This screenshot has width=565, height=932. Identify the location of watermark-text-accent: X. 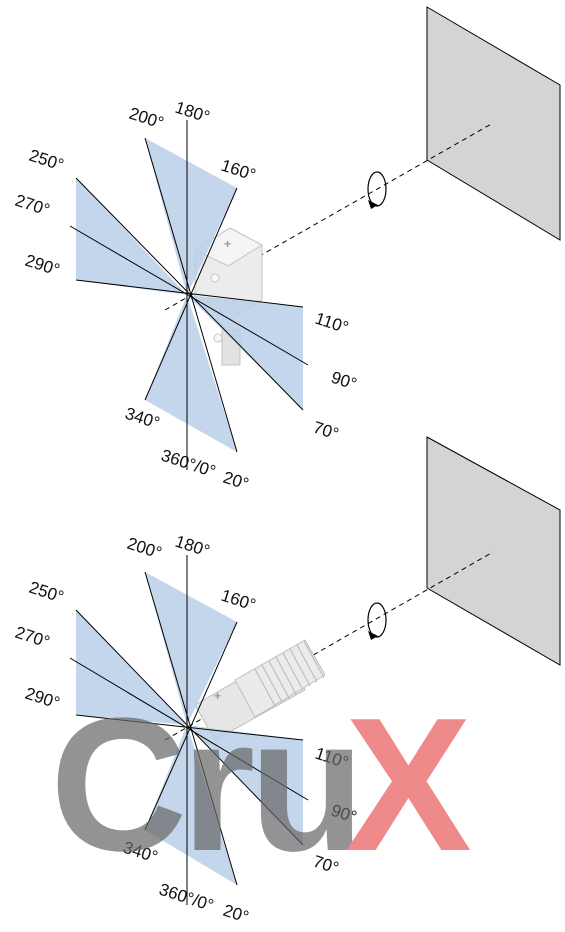
(408, 785).